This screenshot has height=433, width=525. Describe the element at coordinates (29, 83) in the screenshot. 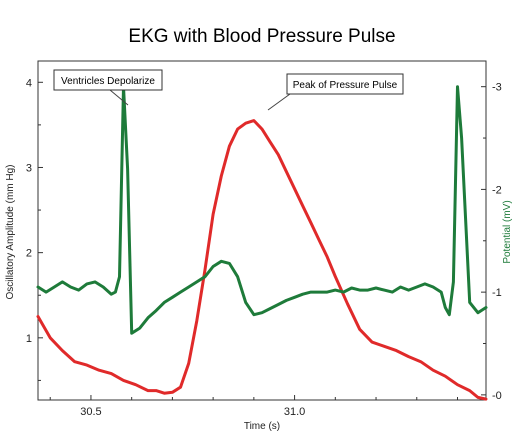

I see `y-tick-label: 4` at that location.